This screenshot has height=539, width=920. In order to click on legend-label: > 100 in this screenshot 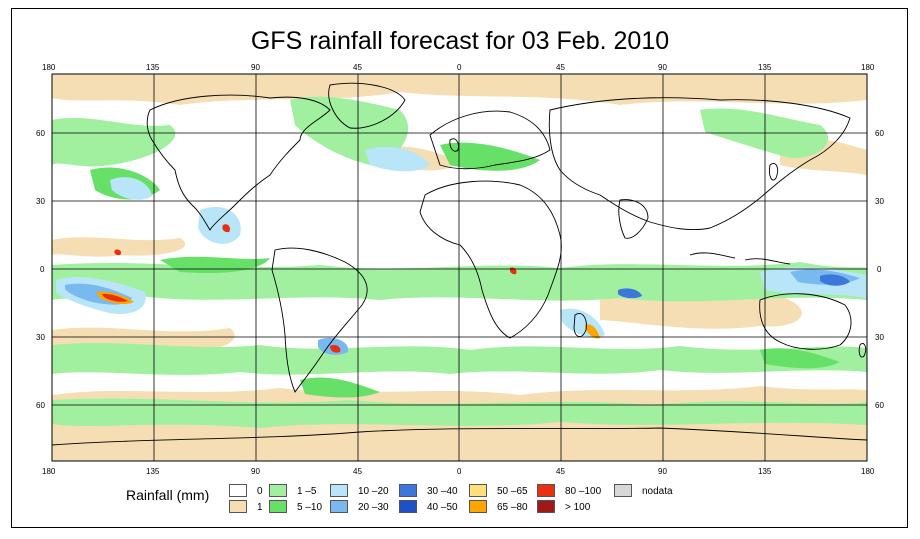, I will do `click(578, 507)`.